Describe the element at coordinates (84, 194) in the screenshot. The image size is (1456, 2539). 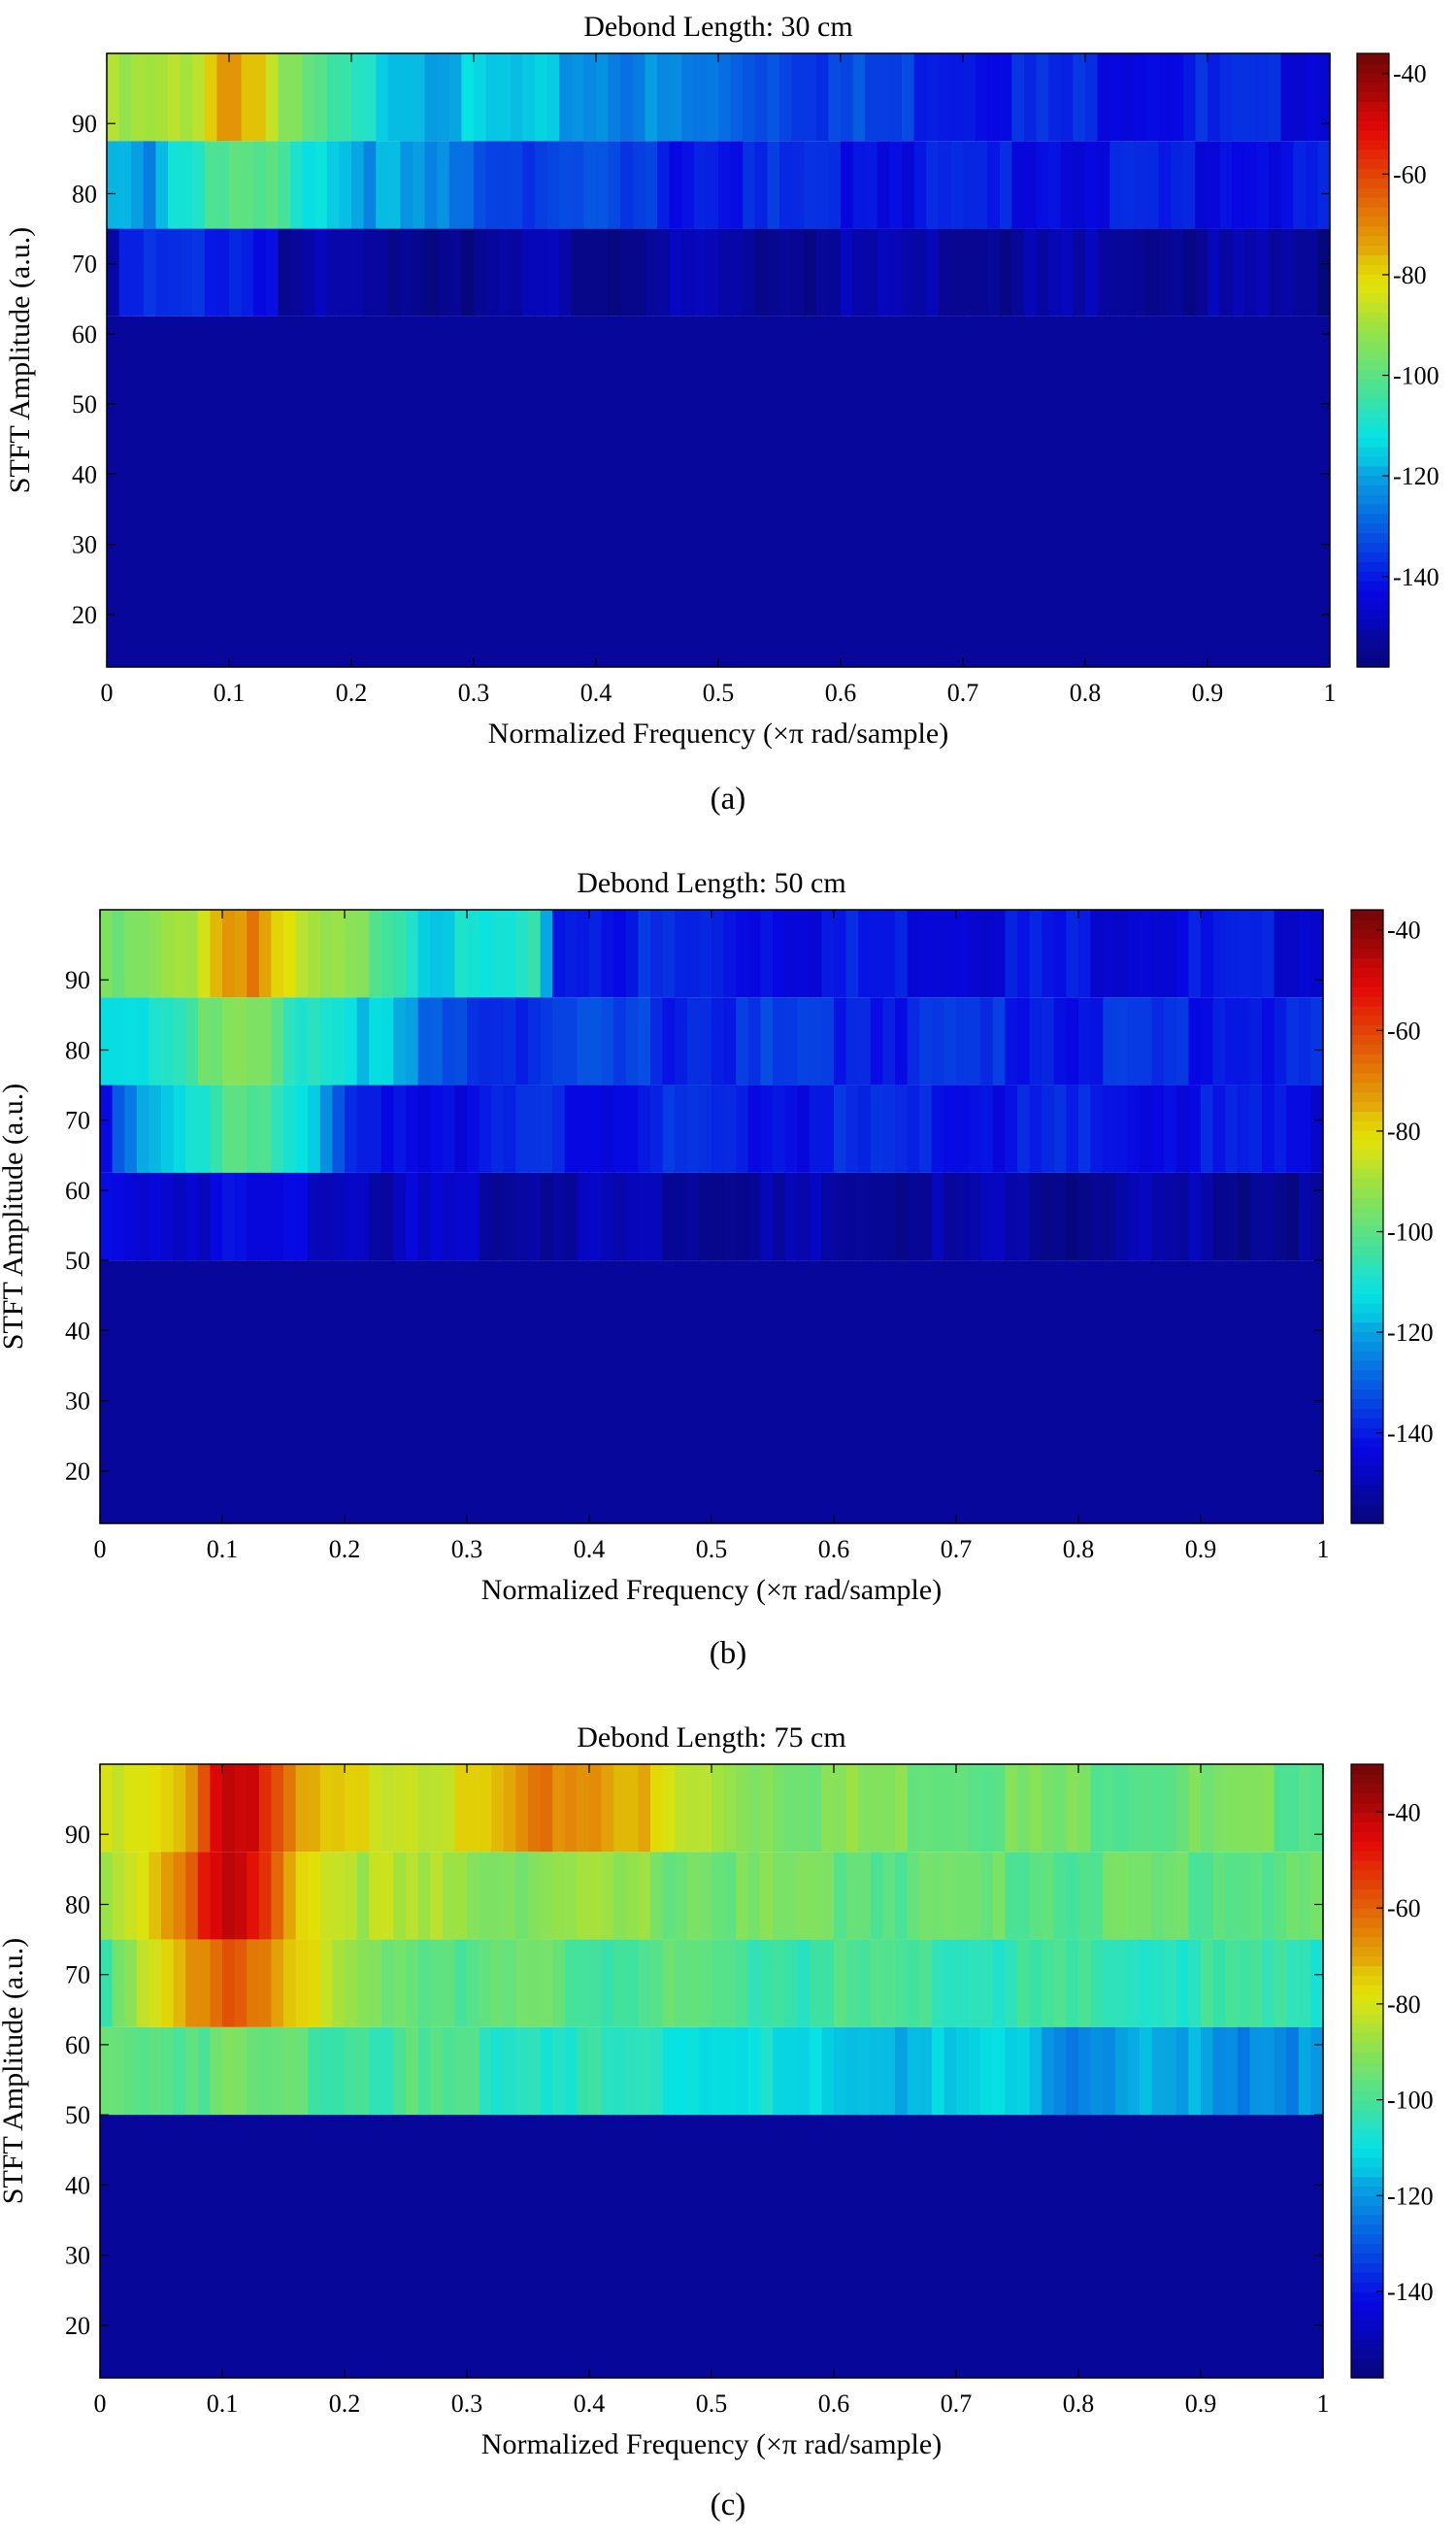
I see `y-tick-label: 80` at that location.